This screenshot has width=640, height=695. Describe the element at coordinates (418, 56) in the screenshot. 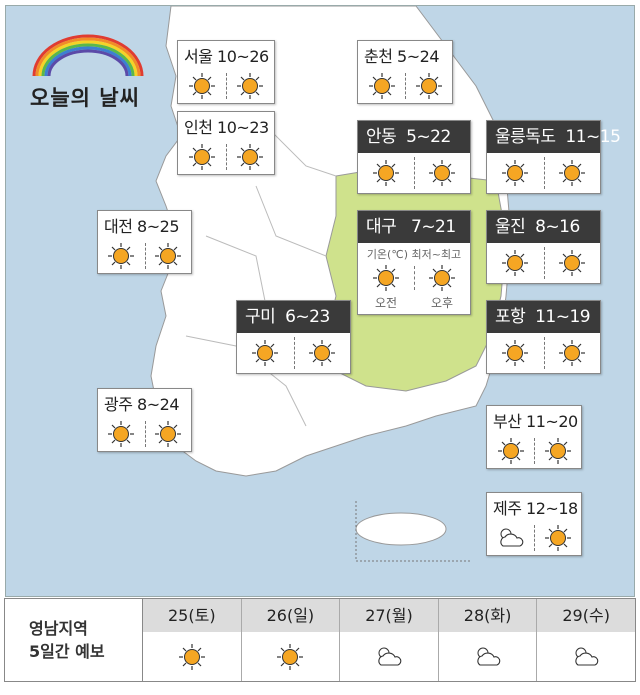

I see `city-temp: 5~24` at that location.